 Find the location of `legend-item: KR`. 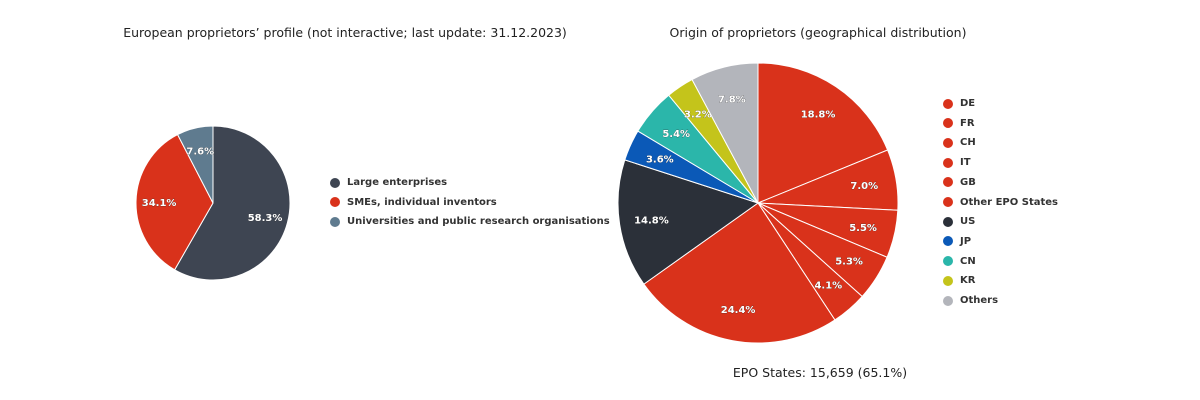

legend-item: KR is located at coordinates (959, 280).